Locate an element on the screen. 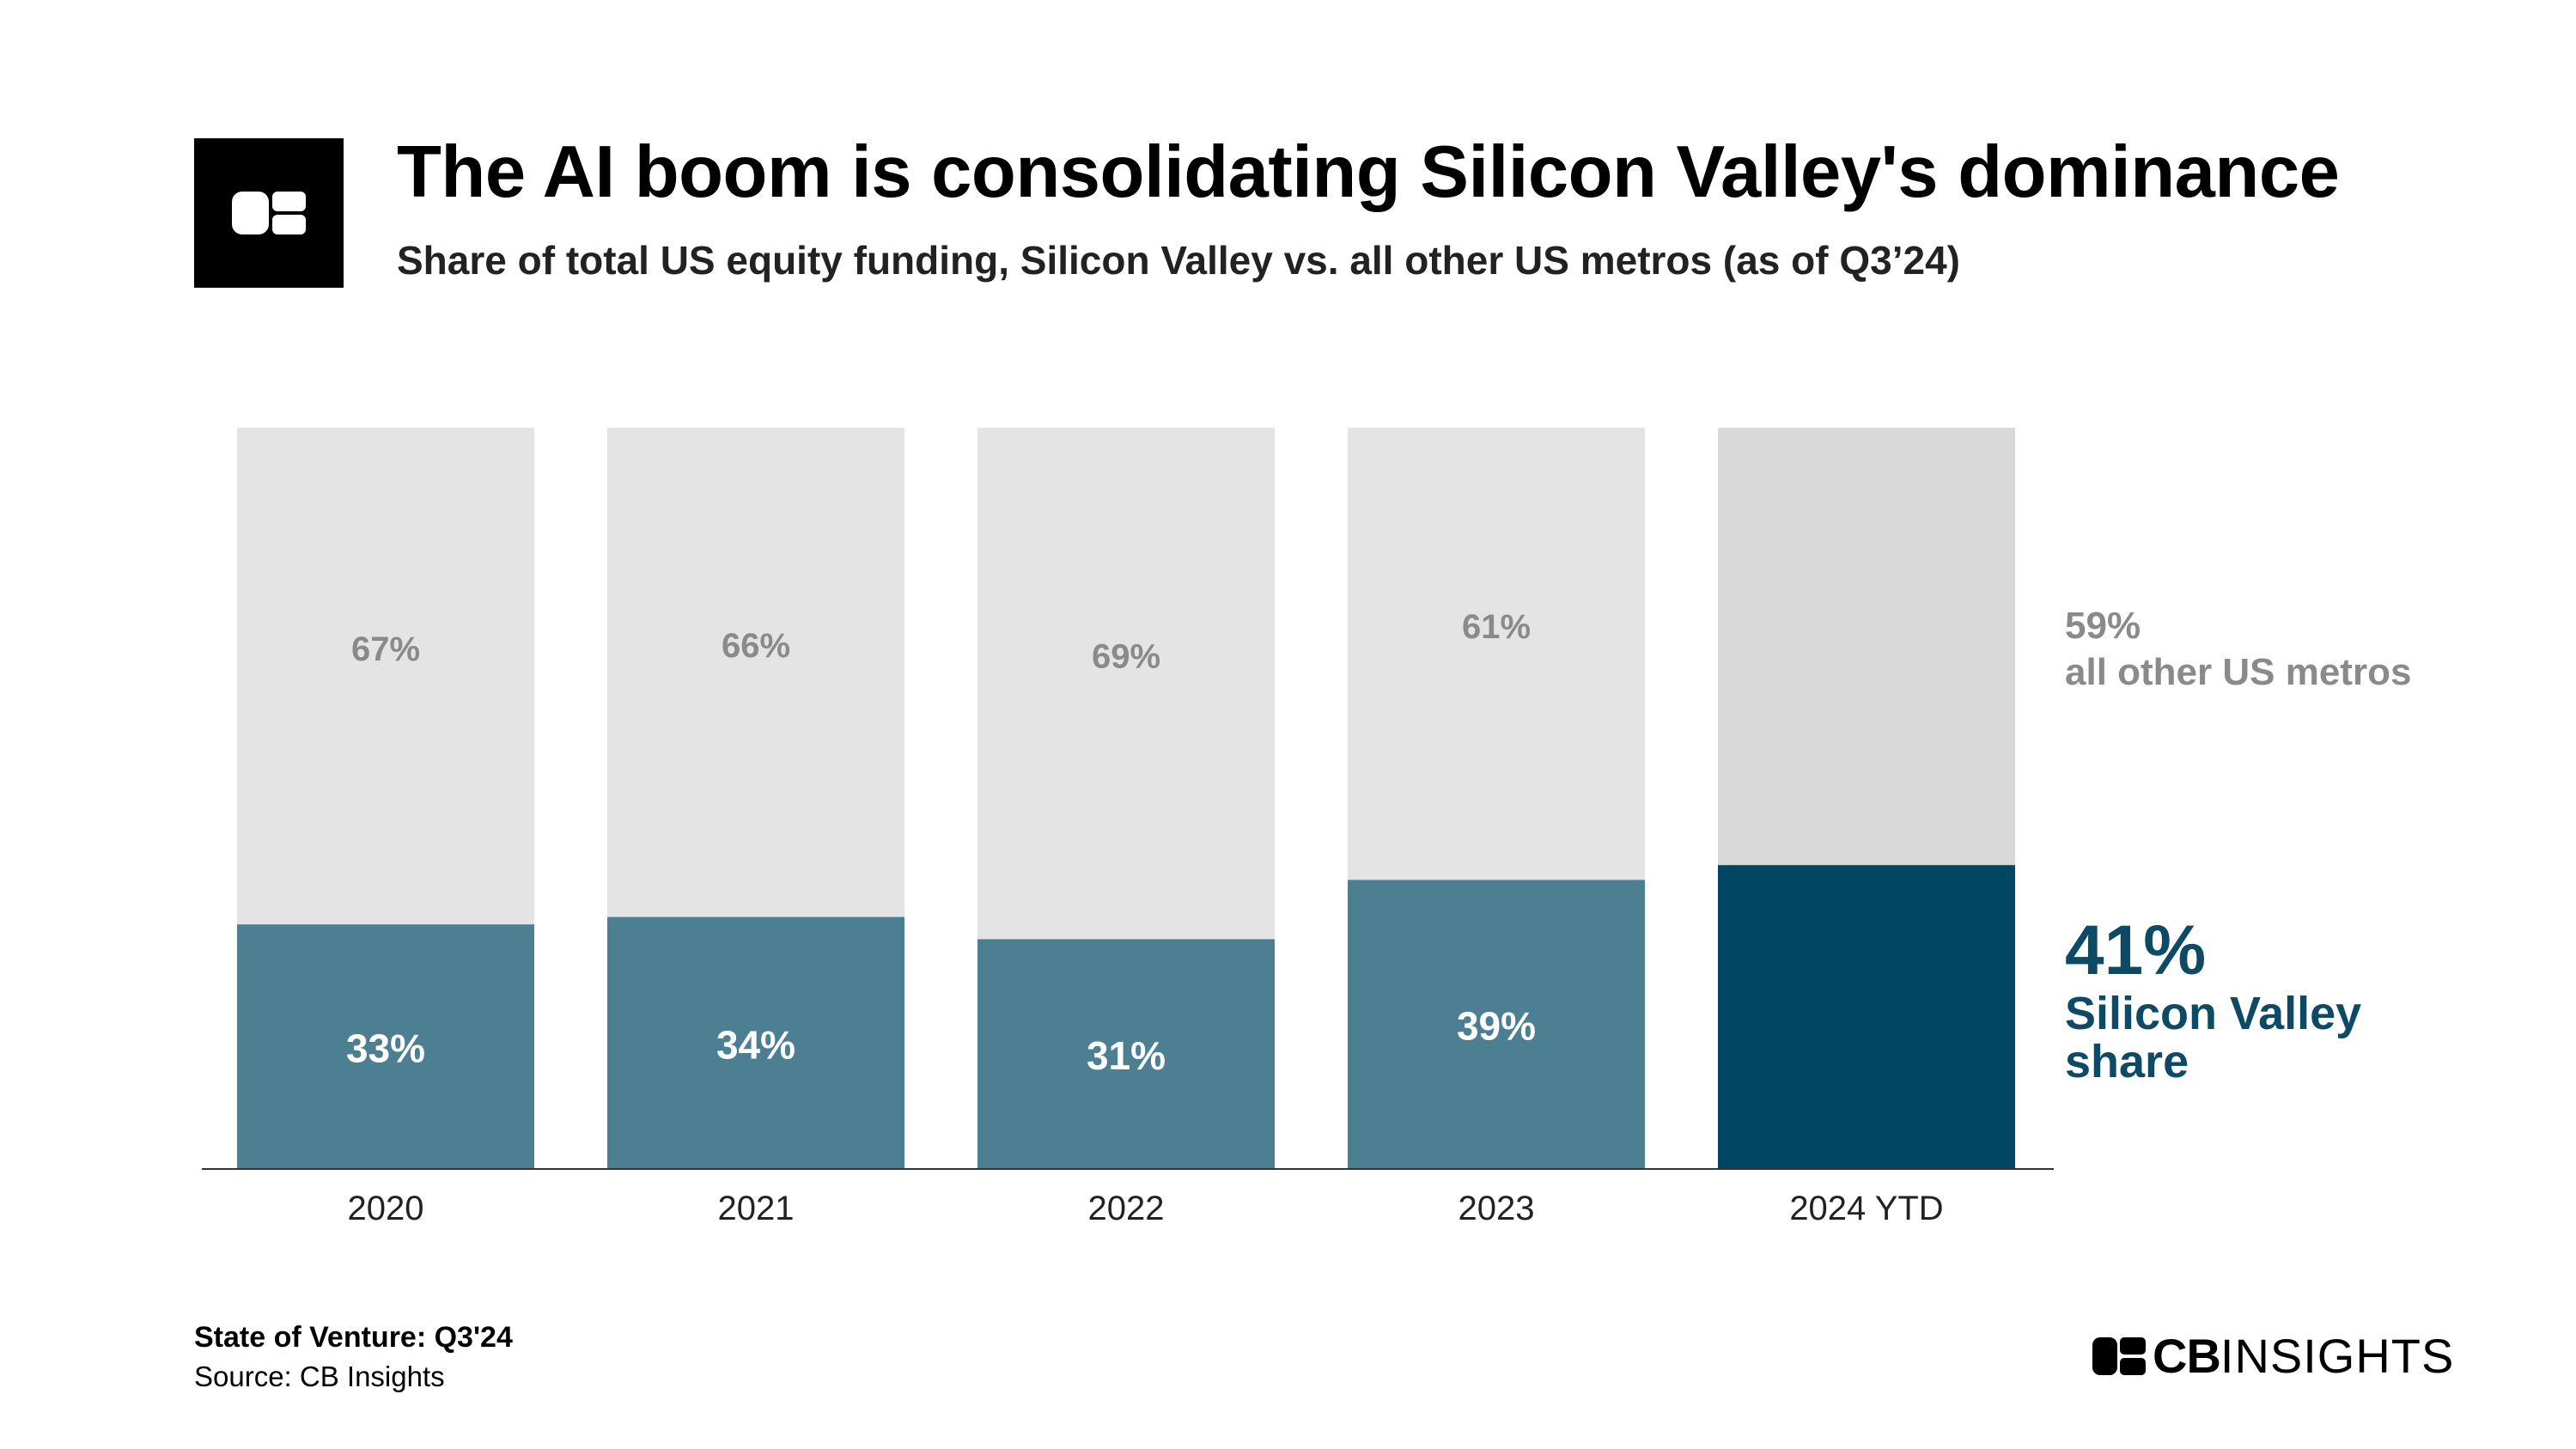 This screenshot has width=2576, height=1449. footer-source: Source: CB Insights is located at coordinates (319, 1376).